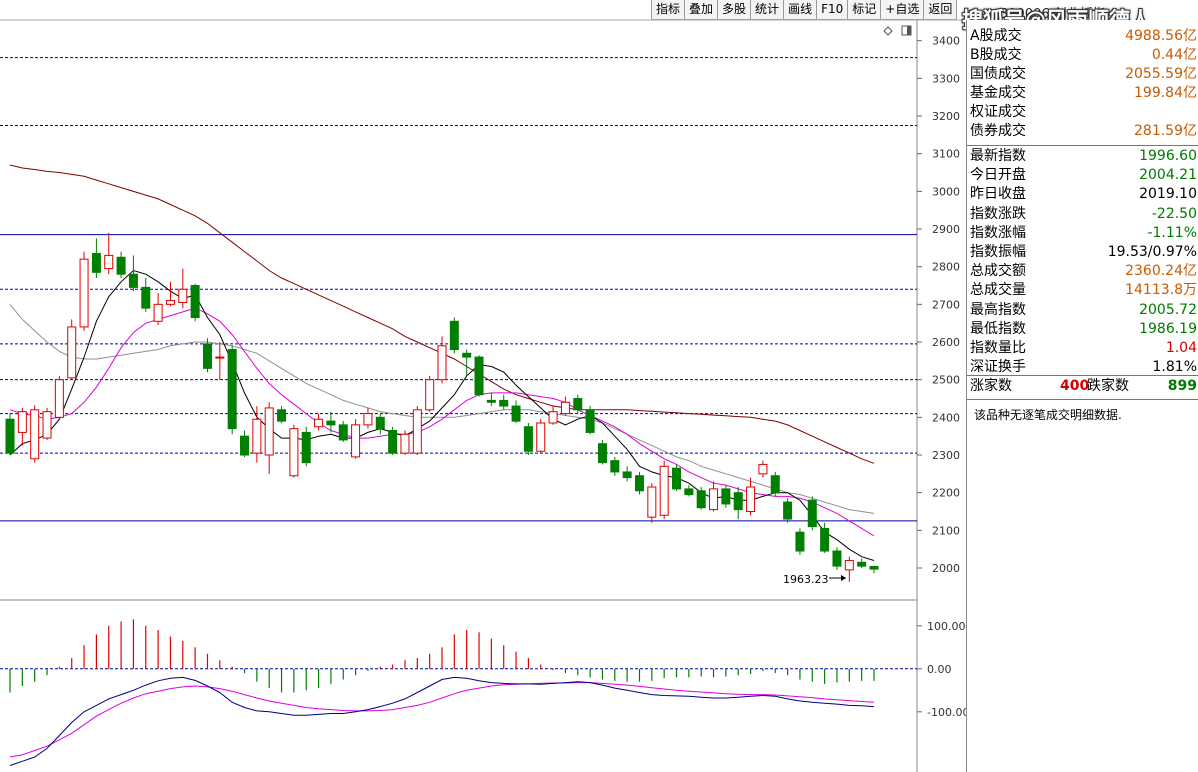 The width and height of the screenshot is (1198, 772). What do you see at coordinates (946, 712) in the screenshot?
I see `macd-tick-label: -100.00` at bounding box center [946, 712].